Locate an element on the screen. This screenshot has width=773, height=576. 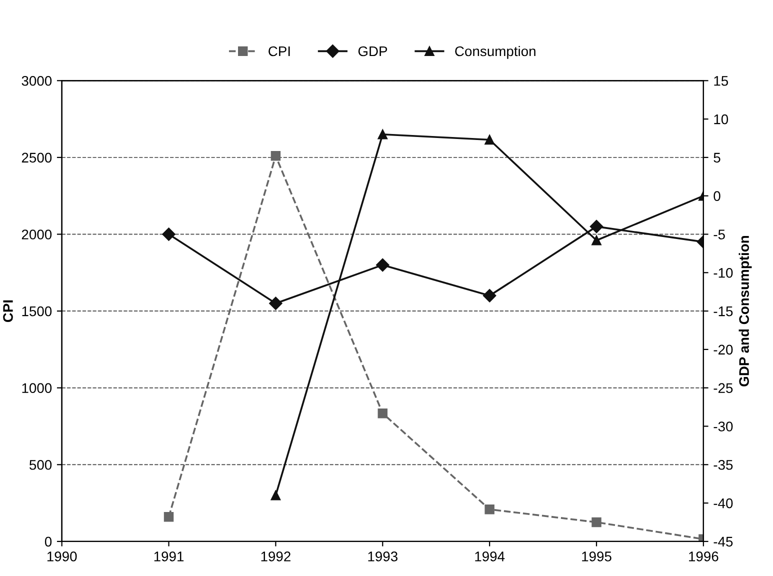
y-tick-label: 2500 is located at coordinates (37, 157).